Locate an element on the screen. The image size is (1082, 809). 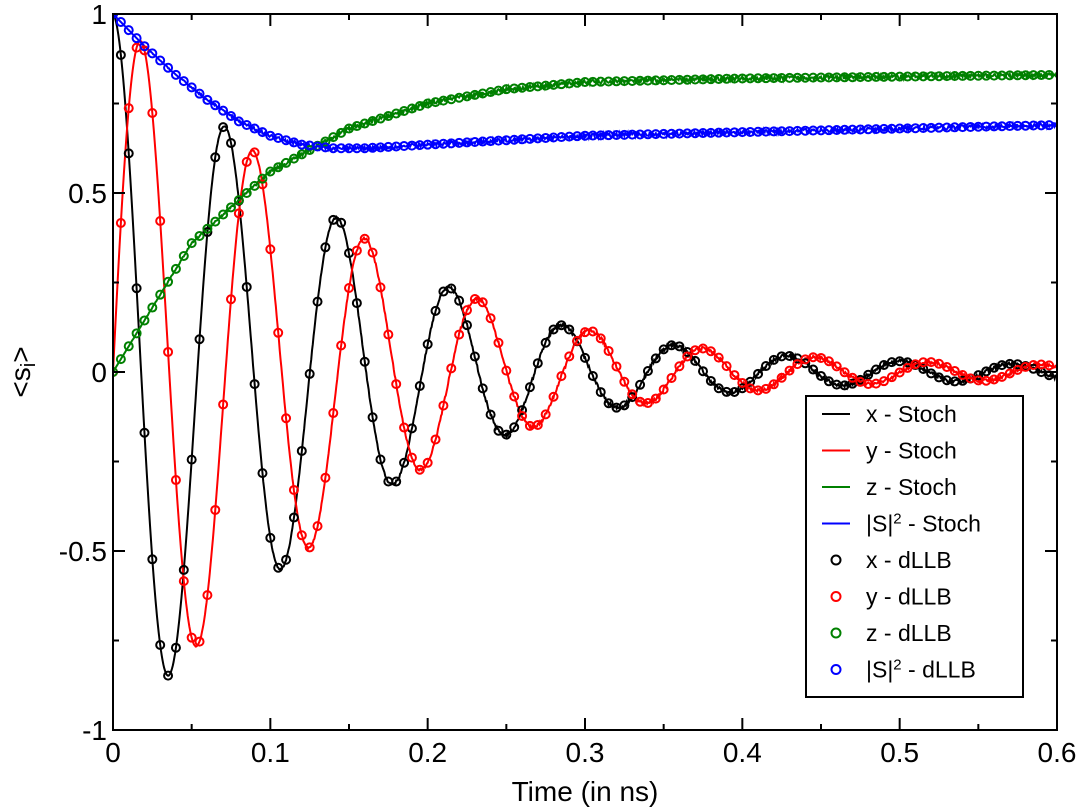
x-tick-label: 0.2 is located at coordinates (427, 752).